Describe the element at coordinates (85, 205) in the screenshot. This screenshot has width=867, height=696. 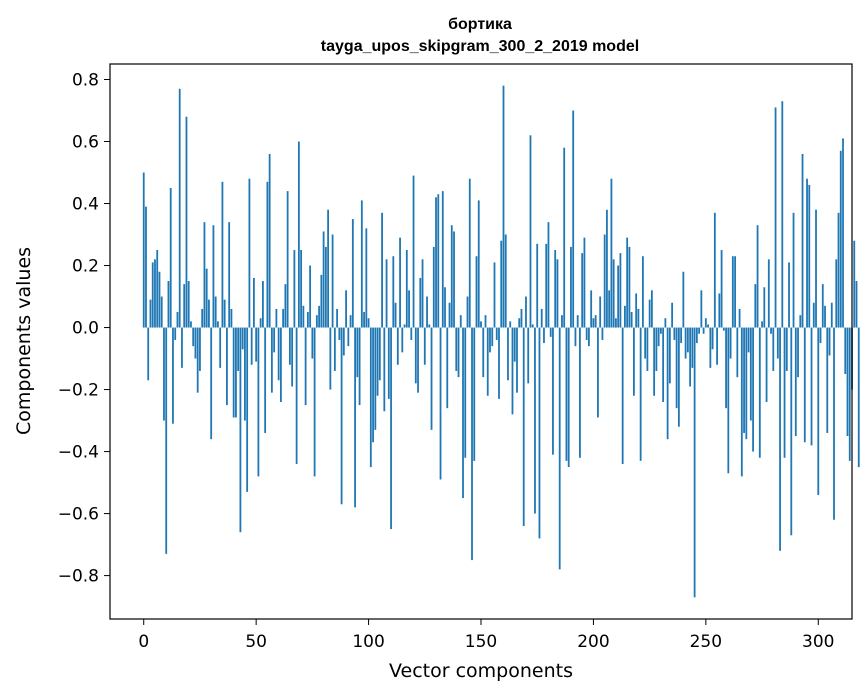
I see `y-tick-label: 0.4` at that location.